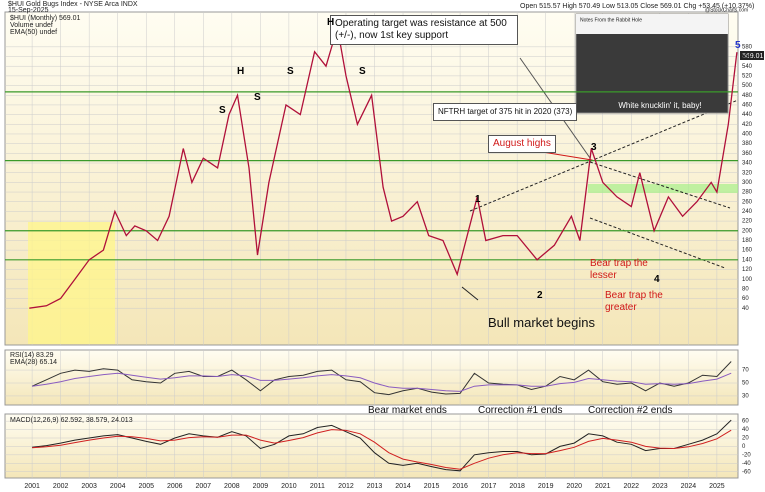 This screenshot has height=492, width=765. Describe the element at coordinates (118, 486) in the screenshot. I see `x-tick-label: 2004` at that location.